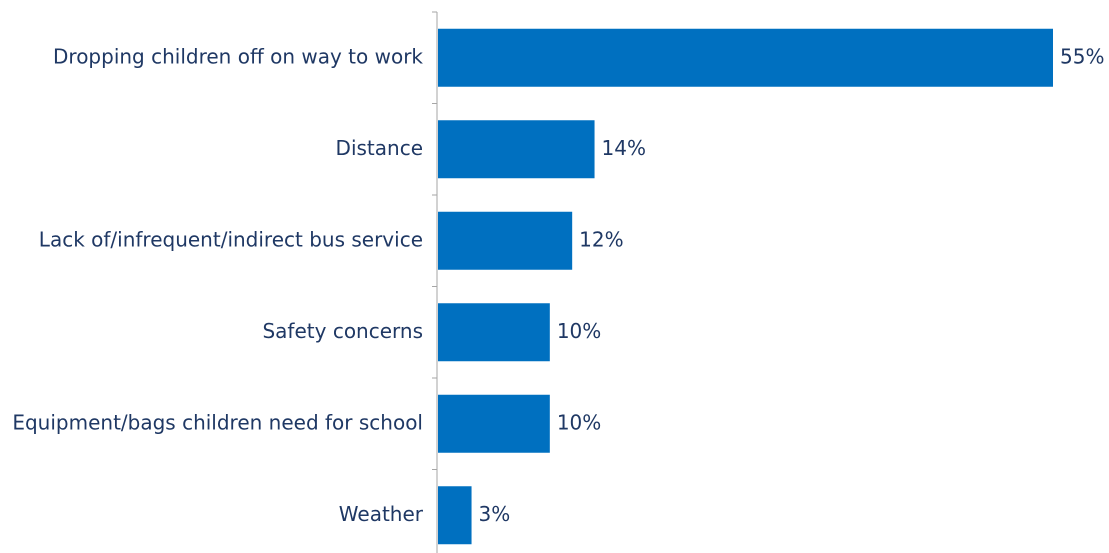  Describe the element at coordinates (516, 149) in the screenshot. I see `bar-distance` at that location.